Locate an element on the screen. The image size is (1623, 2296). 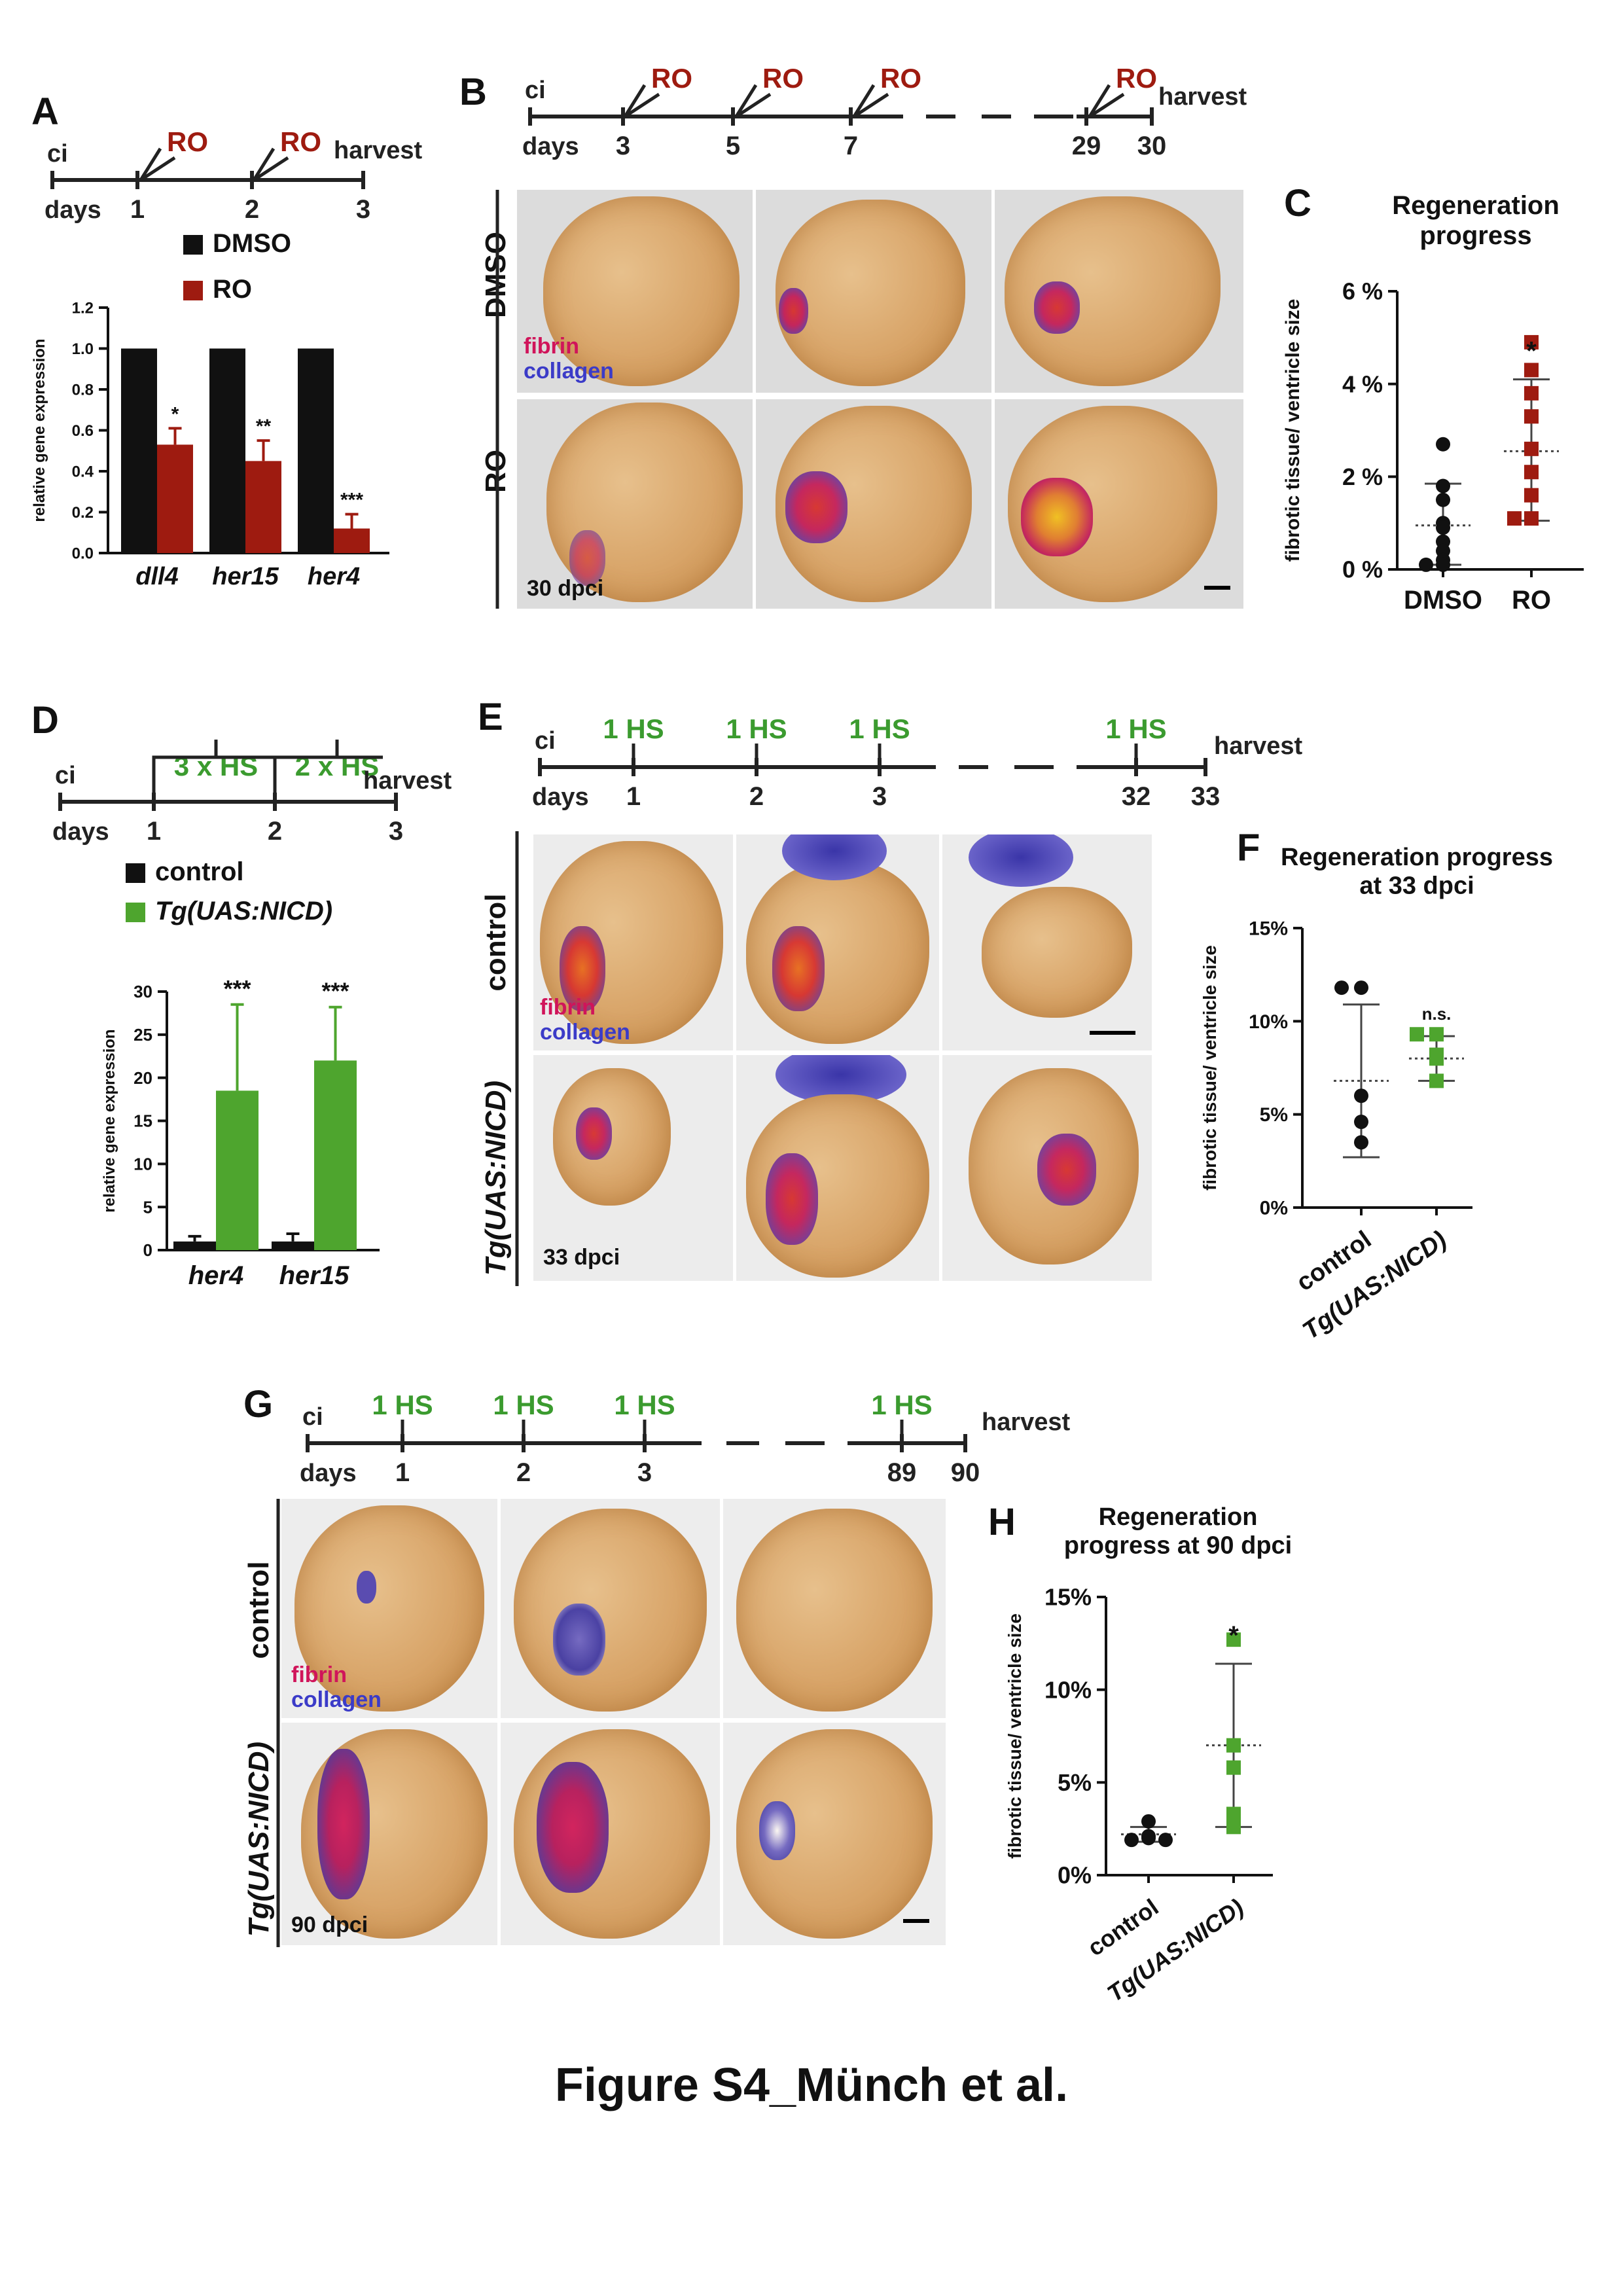
scale-bar is located at coordinates (1217, 588).